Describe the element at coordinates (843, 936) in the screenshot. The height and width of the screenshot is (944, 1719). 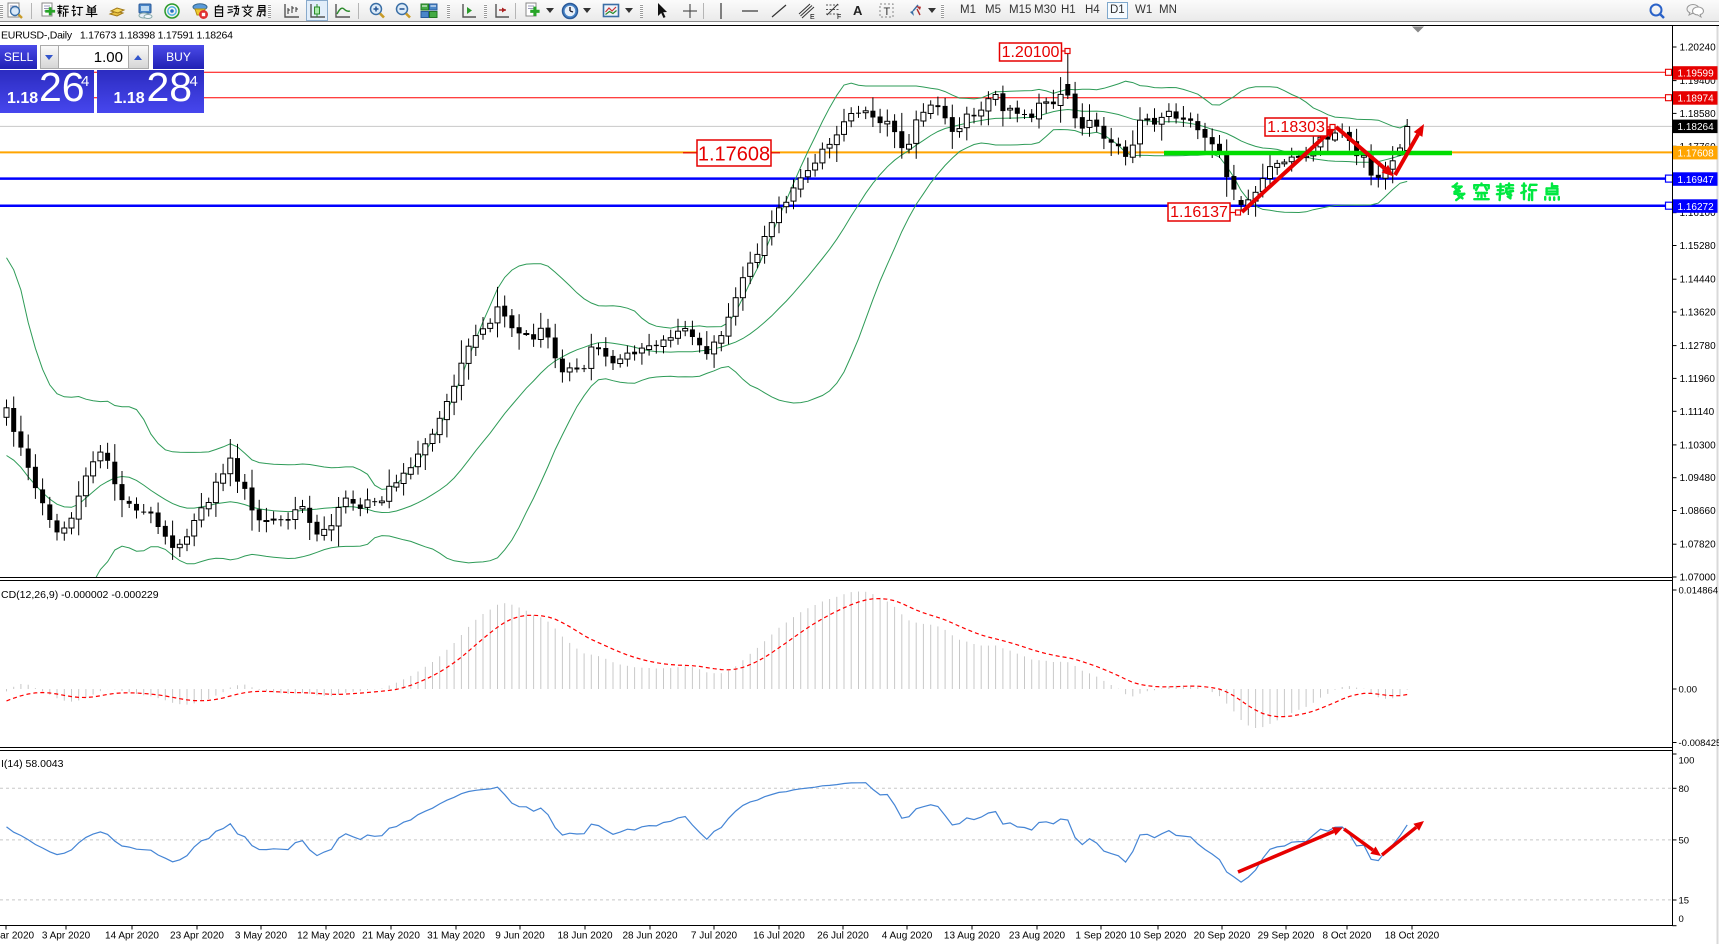
I see `svg-text: 26 Jul 2020` at that location.